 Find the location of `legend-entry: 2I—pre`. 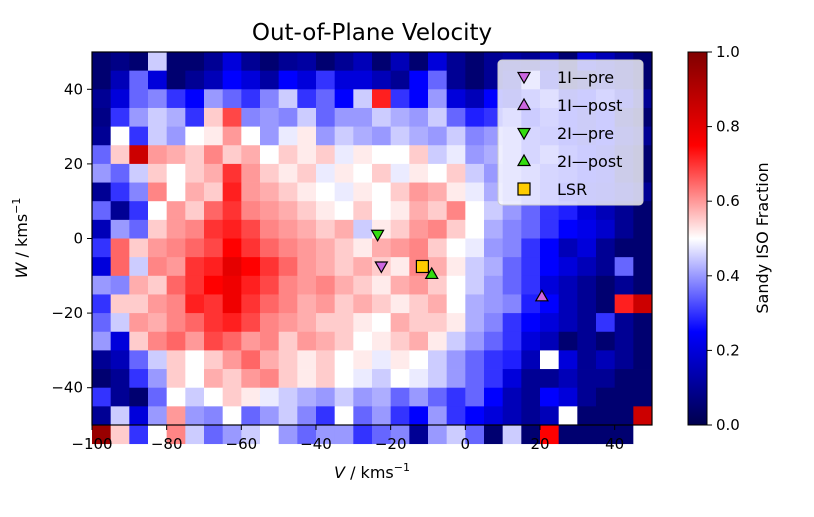

legend-entry: 2I—pre is located at coordinates (585, 133).